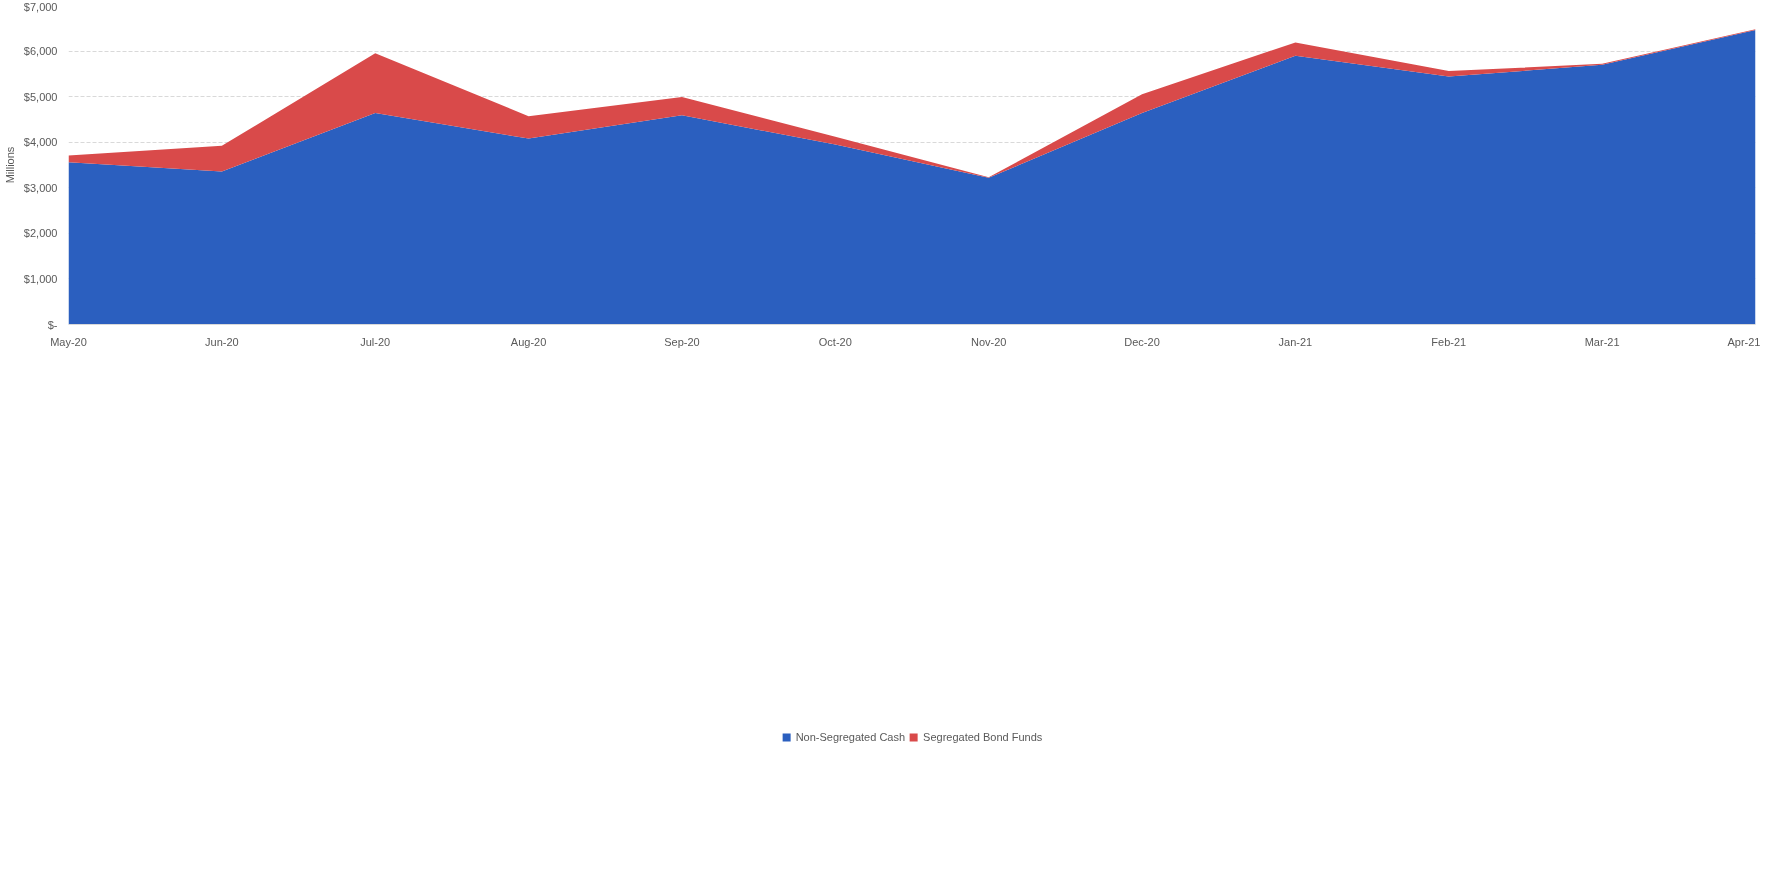 The height and width of the screenshot is (884, 1769). What do you see at coordinates (222, 341) in the screenshot?
I see `x-tick-label: Jun-20` at bounding box center [222, 341].